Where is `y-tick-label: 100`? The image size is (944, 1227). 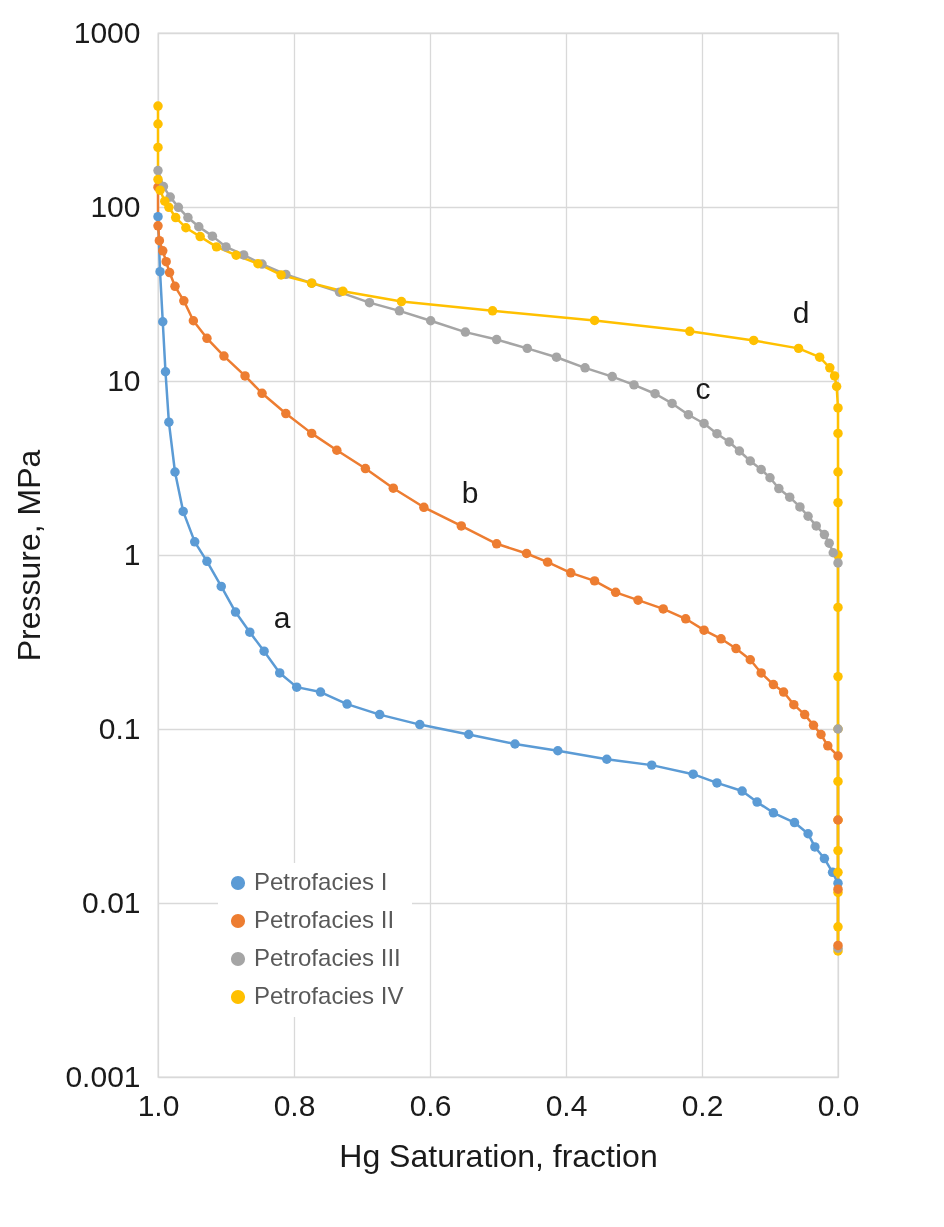 y-tick-label: 100 is located at coordinates (115, 206).